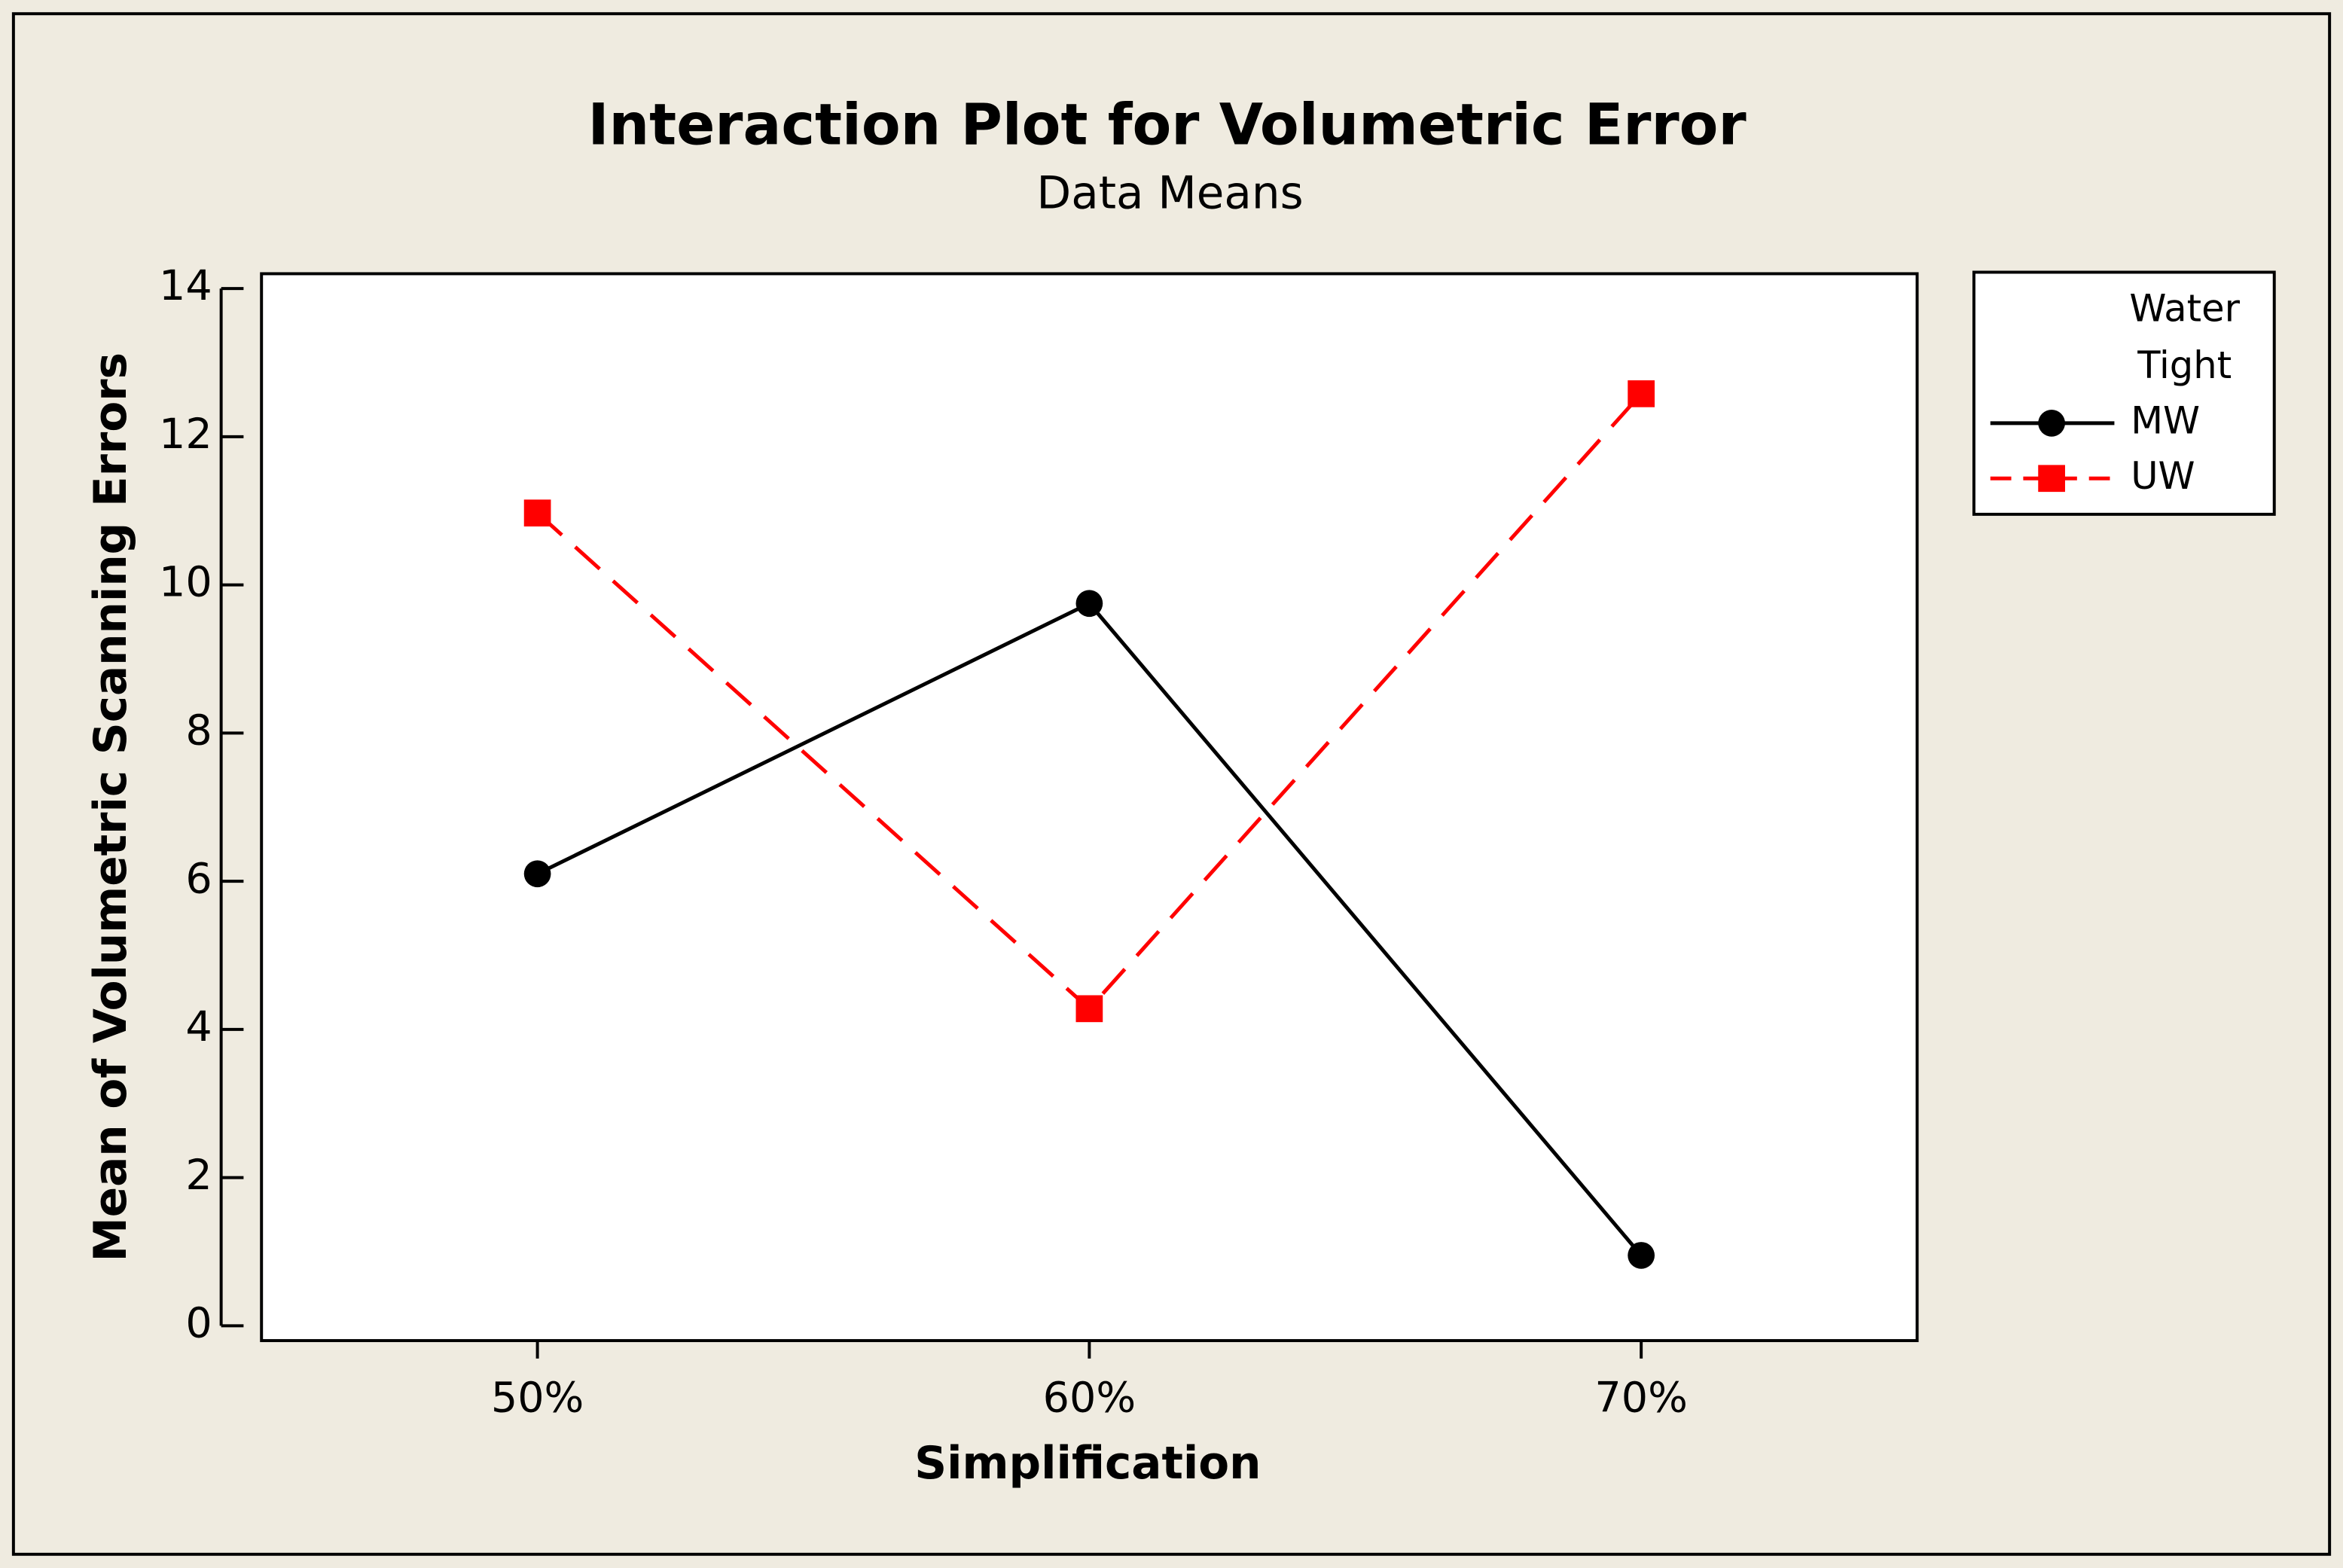 Image resolution: width=2343 pixels, height=1568 pixels. I want to click on x-tick-label: 60%, so click(1089, 1399).